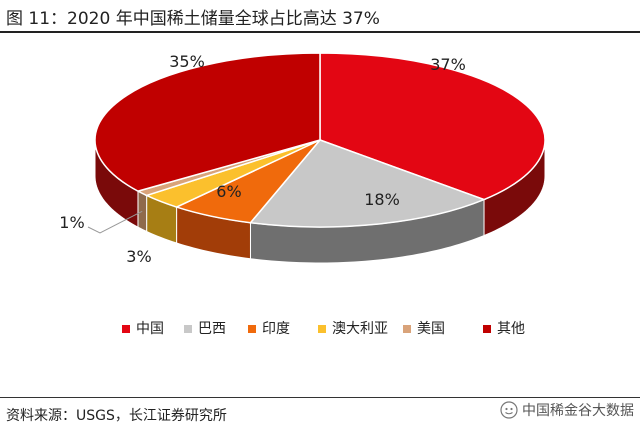 The image size is (640, 433). Describe the element at coordinates (115, 222) in the screenshot. I see `leader-line` at that location.